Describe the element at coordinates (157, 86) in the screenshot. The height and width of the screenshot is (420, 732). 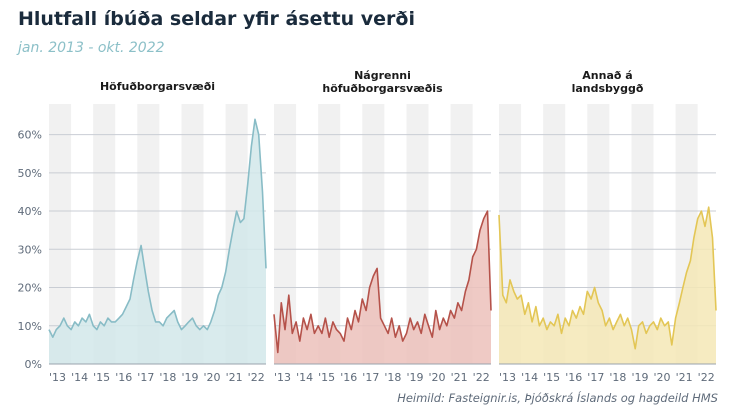
I see `panel-title: Höfuðborgarsvæði` at that location.